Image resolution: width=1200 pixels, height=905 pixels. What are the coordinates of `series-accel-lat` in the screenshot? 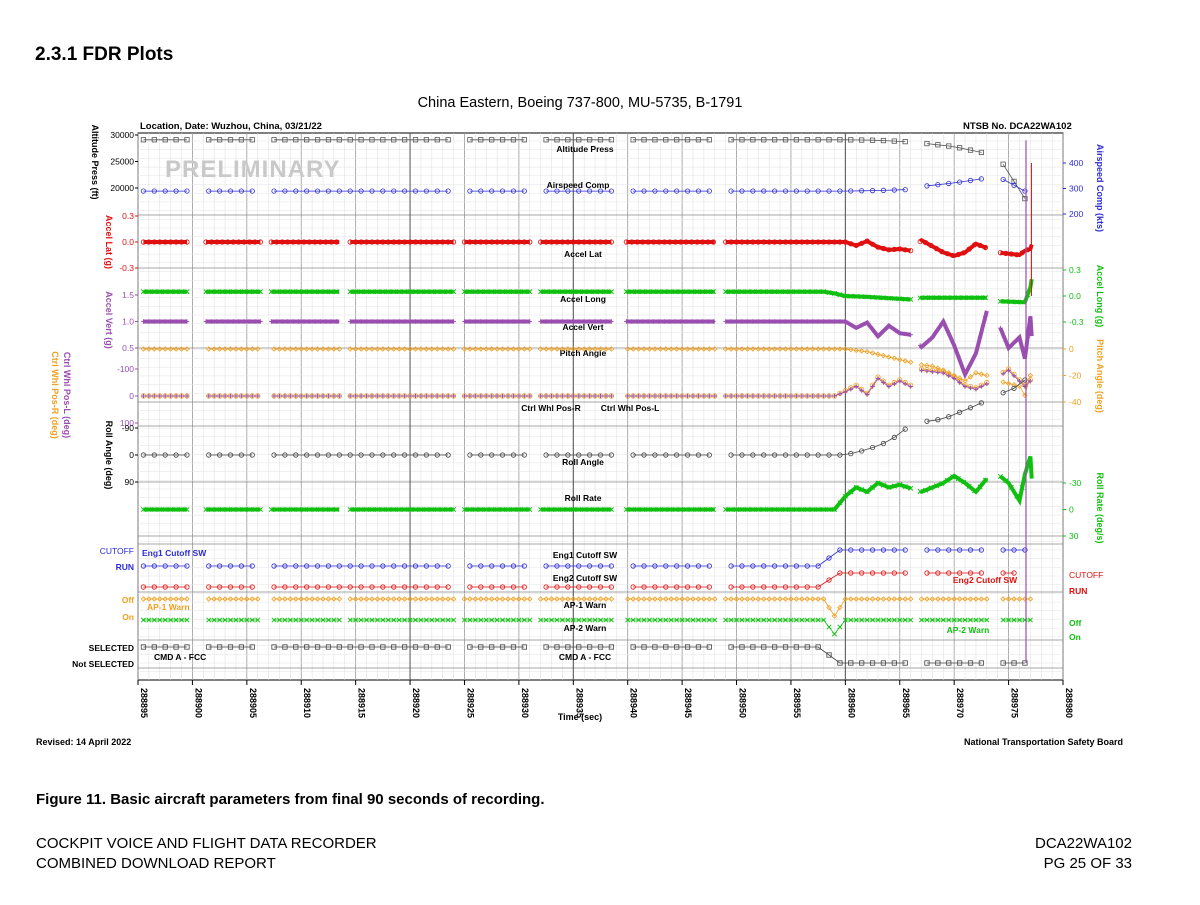 It's located at (587, 248).